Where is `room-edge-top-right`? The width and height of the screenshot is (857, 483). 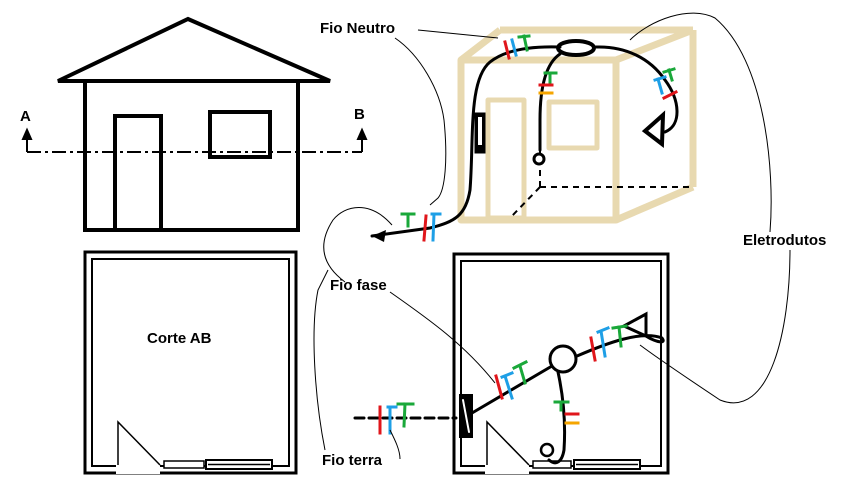 room-edge-top-right is located at coordinates (654, 45).